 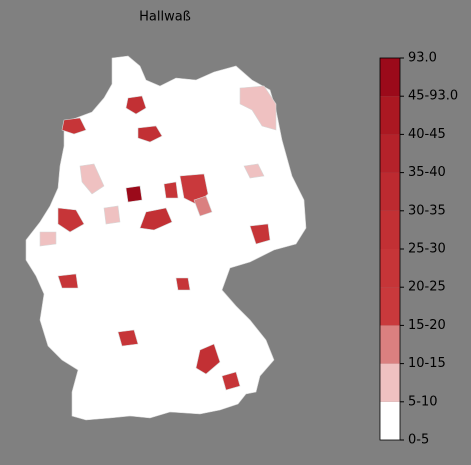 I want to click on colorbar-label: 93.0, so click(x=422, y=58).